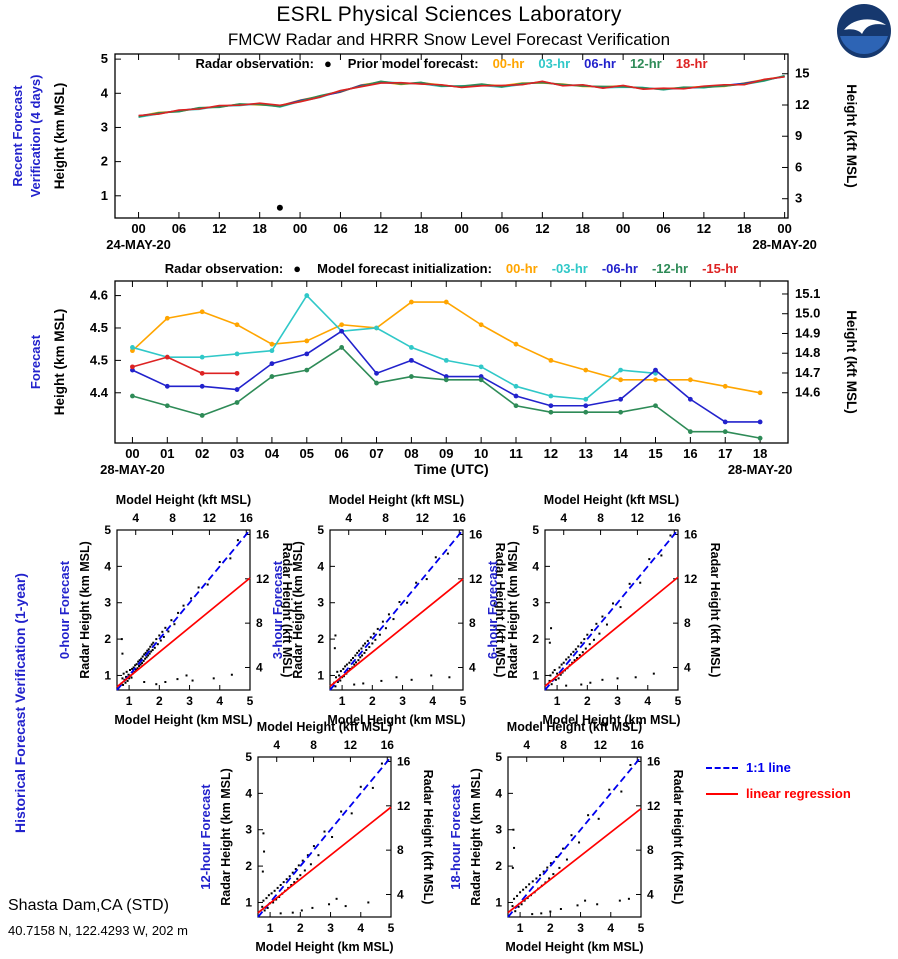 This screenshot has width=898, height=959. What do you see at coordinates (35, 361) in the screenshot?
I see `section-side-label: Forecast` at bounding box center [35, 361].